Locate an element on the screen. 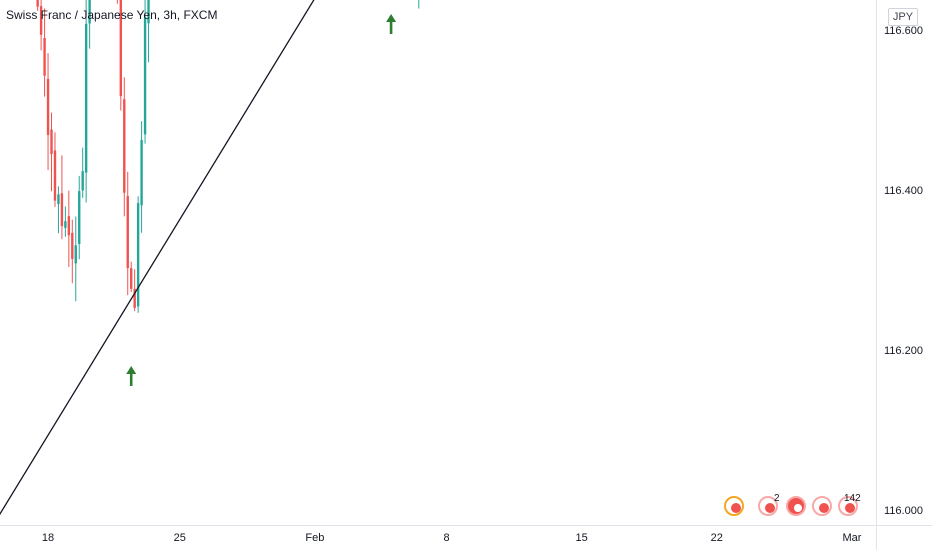 The width and height of the screenshot is (932, 550). x-tick-label: 18 is located at coordinates (48, 538).